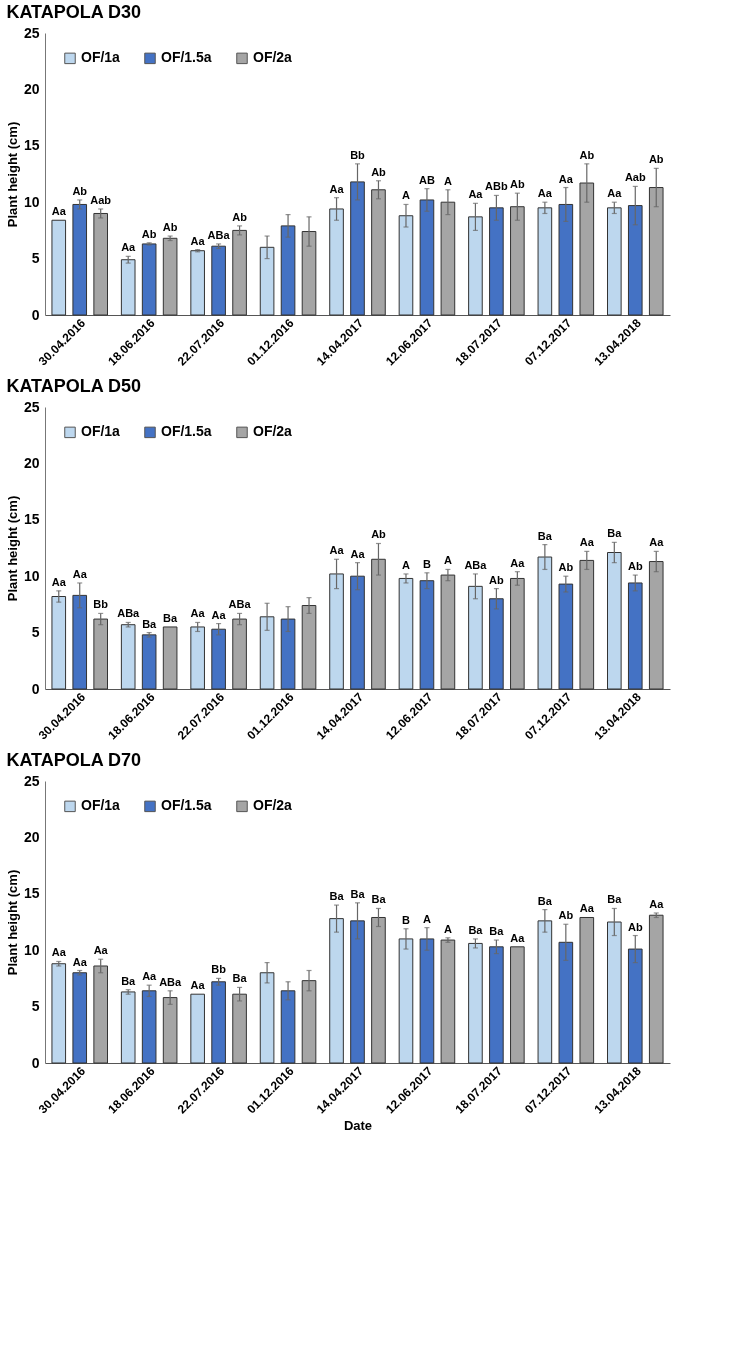 The width and height of the screenshot is (737, 1352). What do you see at coordinates (31, 32) in the screenshot?
I see `y-tick-label: 25` at bounding box center [31, 32].